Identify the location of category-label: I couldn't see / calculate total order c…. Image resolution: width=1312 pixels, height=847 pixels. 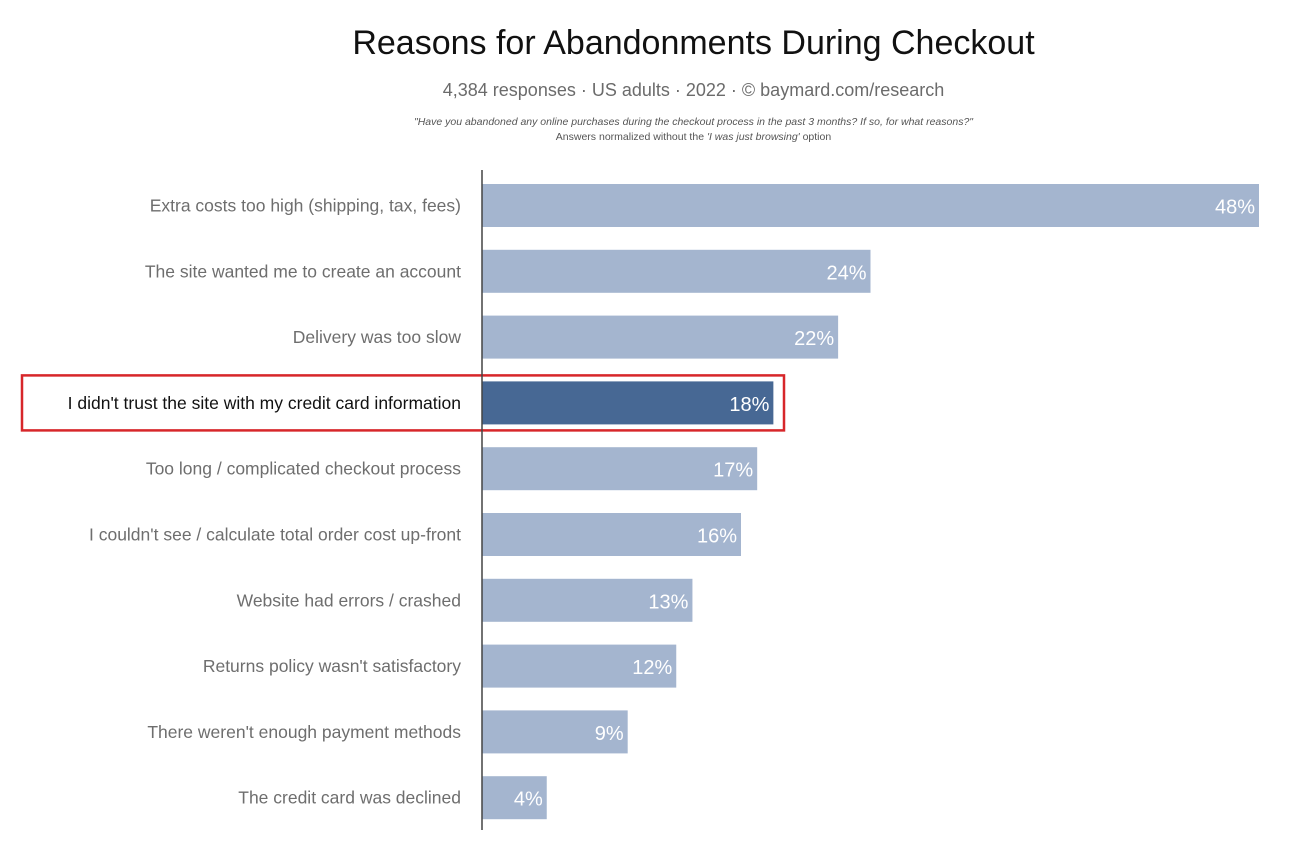
(275, 535).